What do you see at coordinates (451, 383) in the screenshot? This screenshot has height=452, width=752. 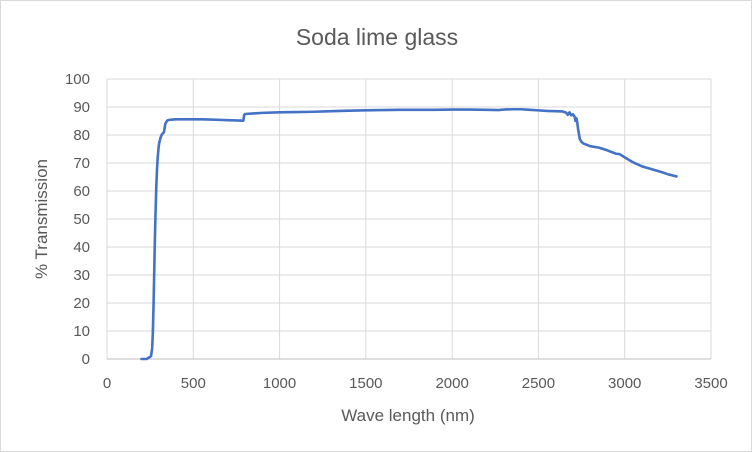 I see `x-tick-label-2000: 2000` at bounding box center [451, 383].